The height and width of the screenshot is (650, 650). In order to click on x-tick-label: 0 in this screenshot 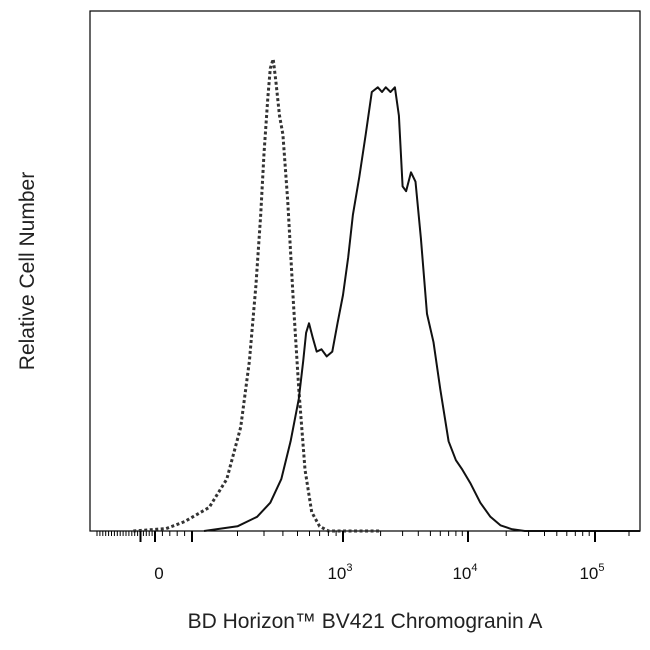, I will do `click(158, 573)`.